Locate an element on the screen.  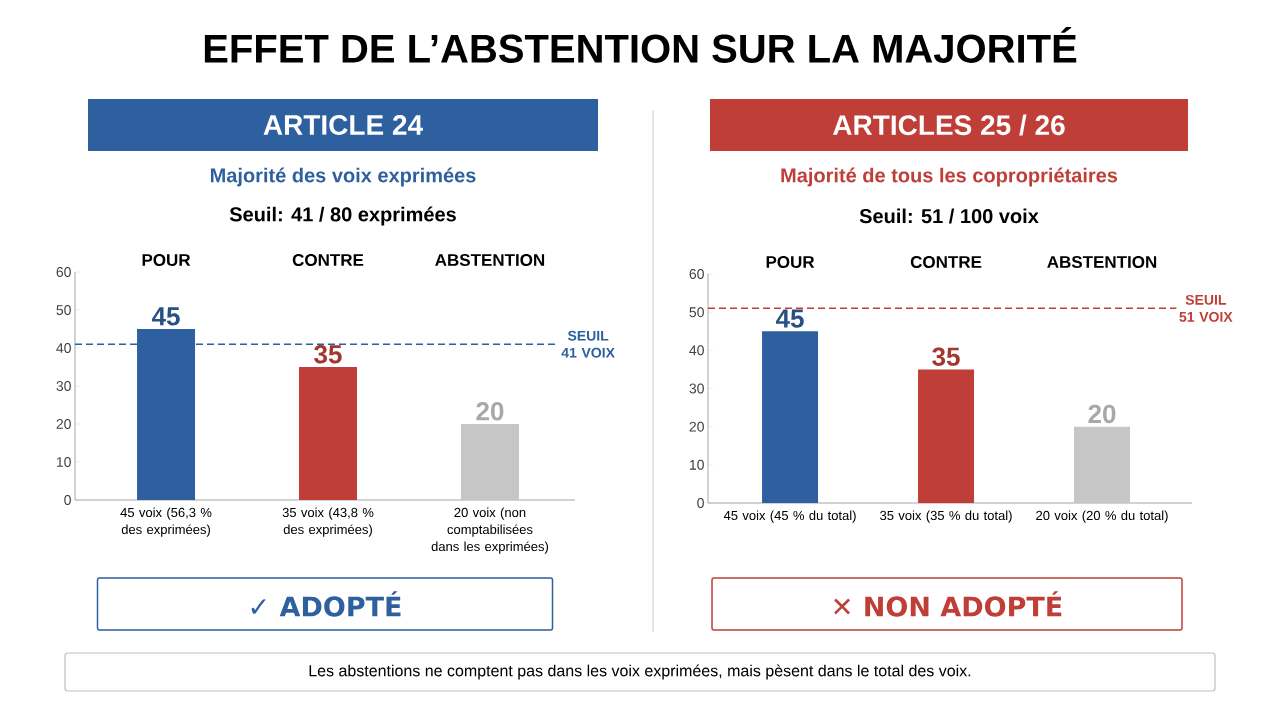
chart-subtitle: Majorité de tous les copropriétaires is located at coordinates (949, 177).